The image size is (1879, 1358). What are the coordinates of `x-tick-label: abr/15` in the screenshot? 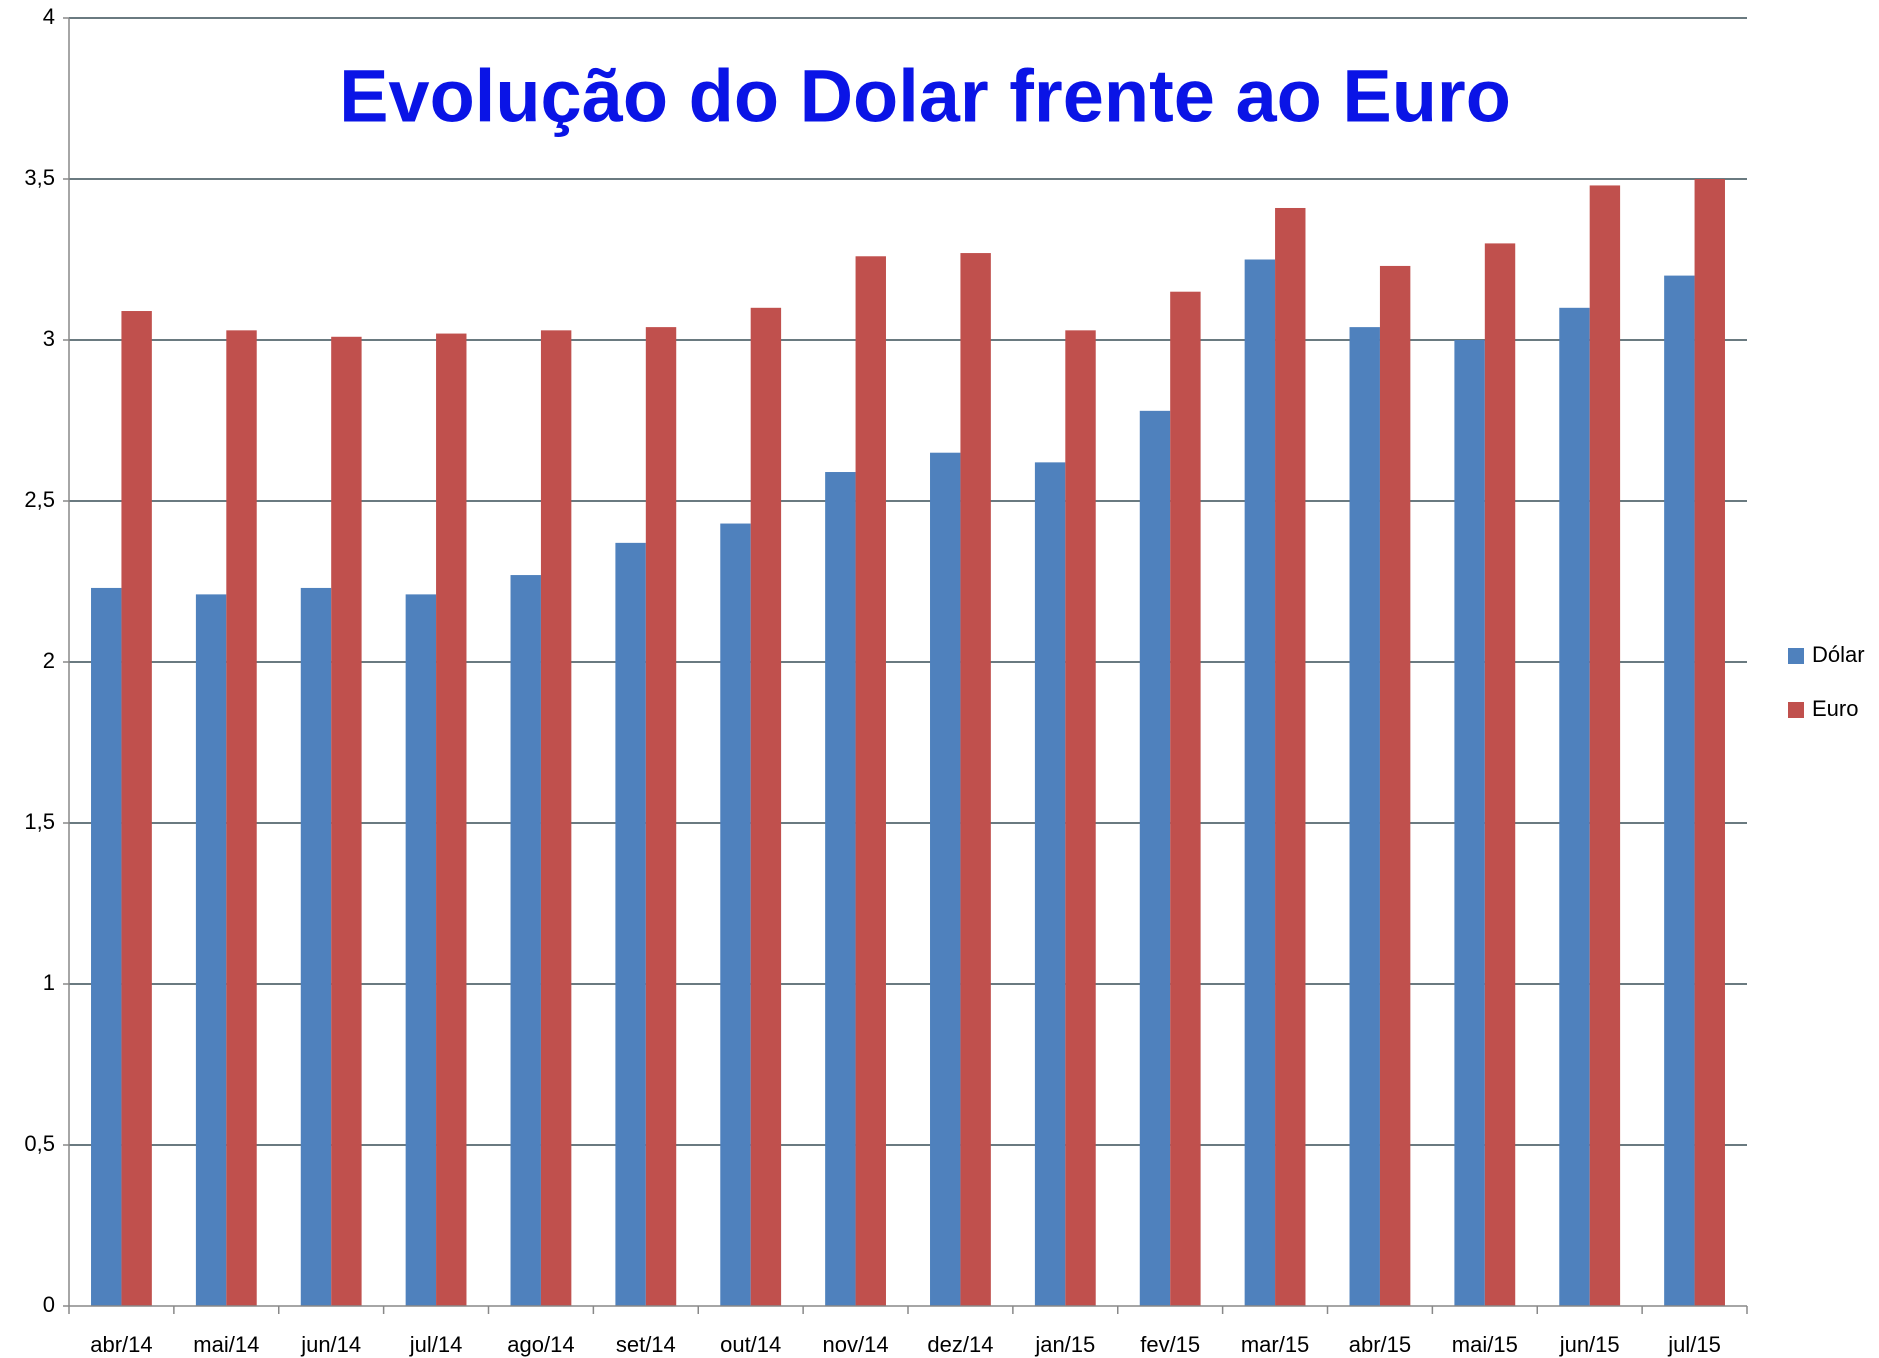 It's located at (1380, 1344).